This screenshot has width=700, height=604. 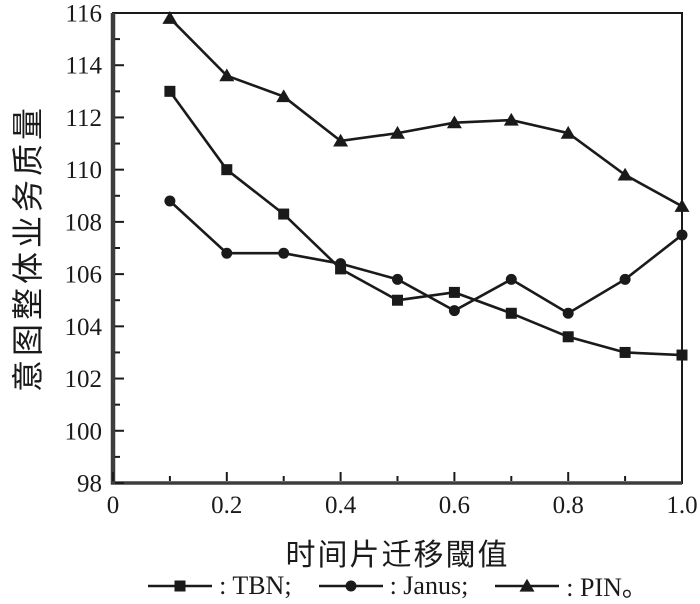 What do you see at coordinates (84, 275) in the screenshot?
I see `y-tick-label-106: 106` at bounding box center [84, 275].